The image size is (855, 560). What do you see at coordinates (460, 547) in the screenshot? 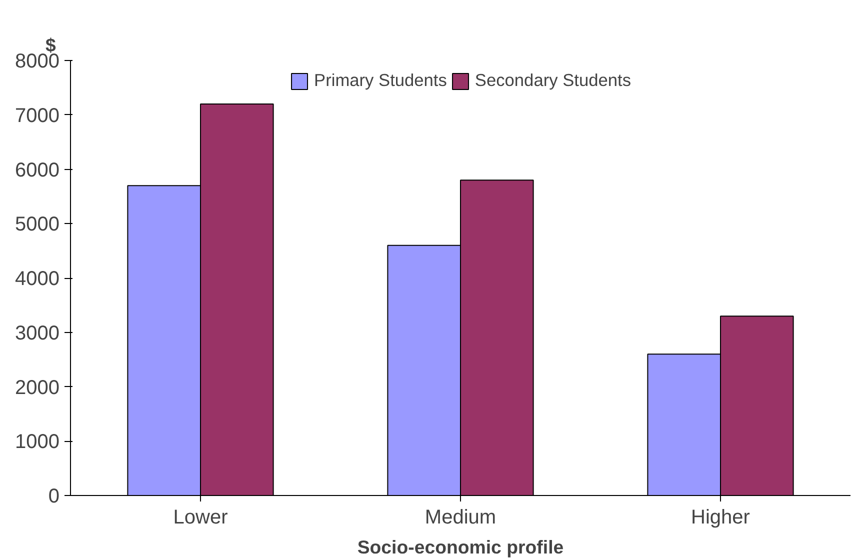
I see `x-axis-title: Socio-economic profile` at bounding box center [460, 547].